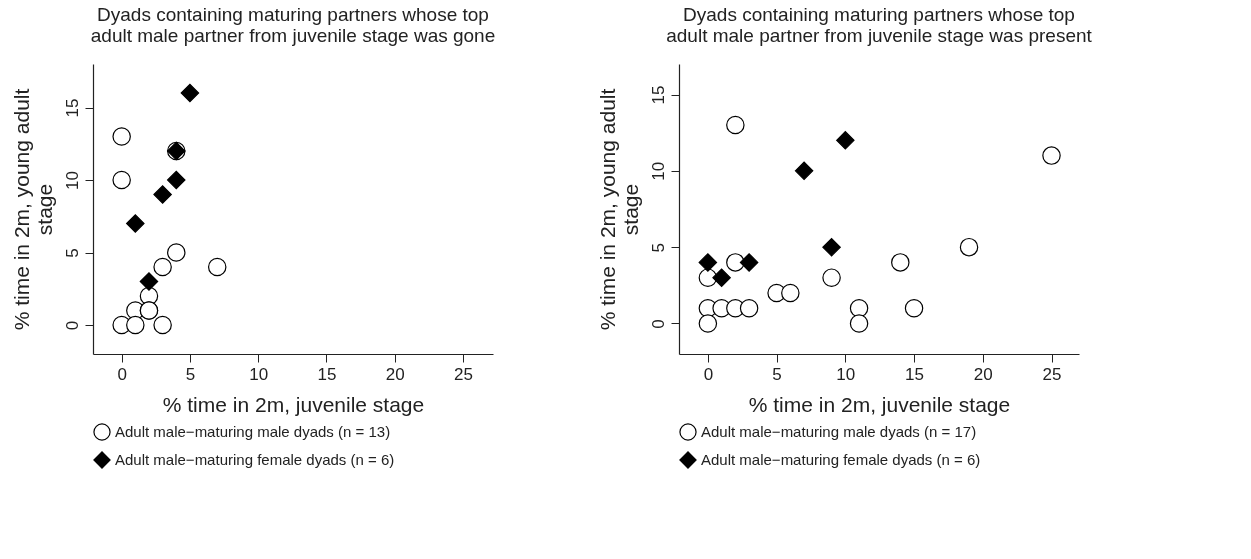 The image size is (1251, 559). Describe the element at coordinates (293, 25) in the screenshot. I see `chart-title: Dyads containing maturing partners whose top adult male partner from juvenile stage was gone` at that location.